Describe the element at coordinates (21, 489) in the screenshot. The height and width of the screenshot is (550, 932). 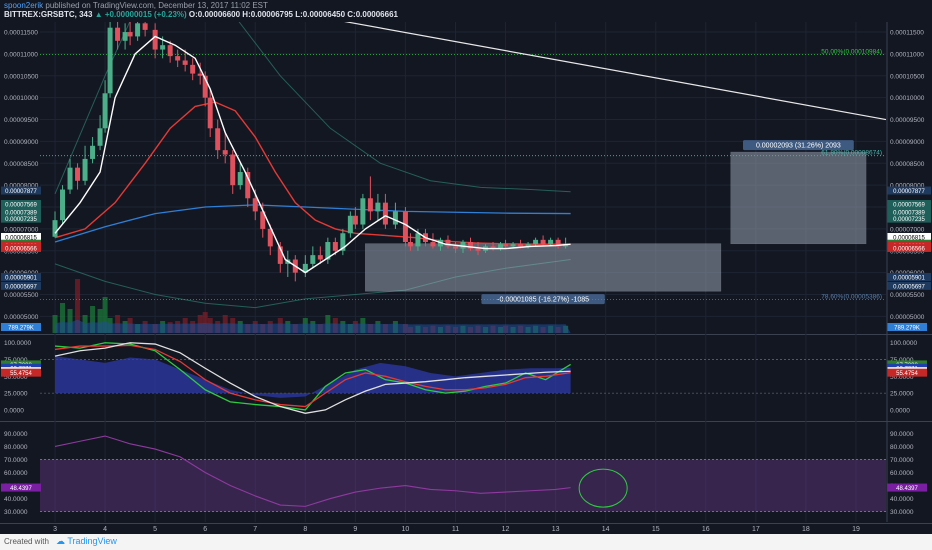
I see `rsi-tag-left-label: 48.4397` at that location.